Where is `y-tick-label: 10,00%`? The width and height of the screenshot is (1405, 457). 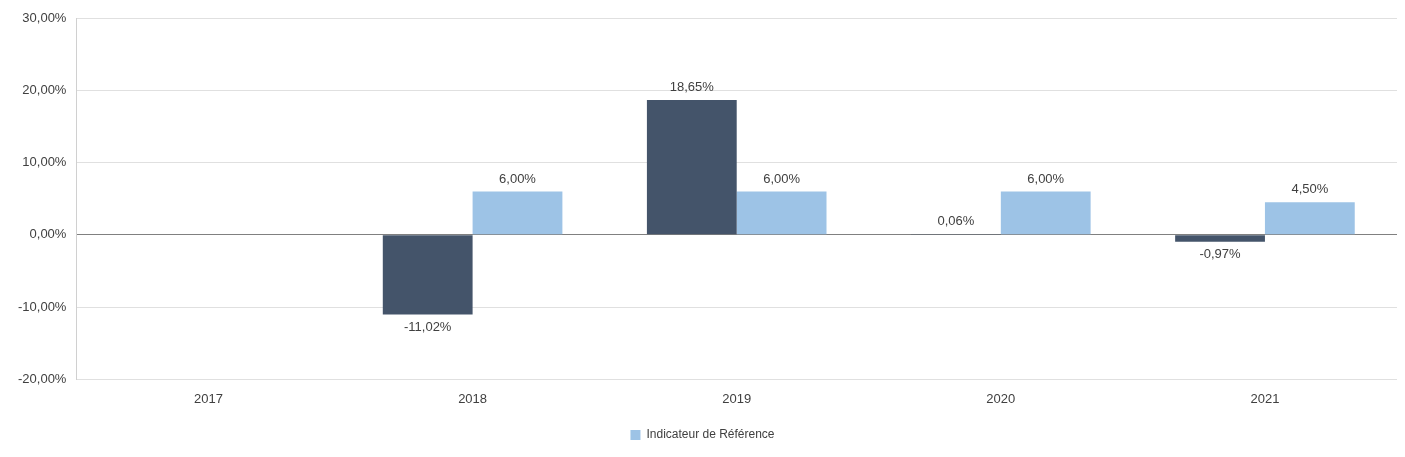
y-tick-label: 10,00% is located at coordinates (44, 162).